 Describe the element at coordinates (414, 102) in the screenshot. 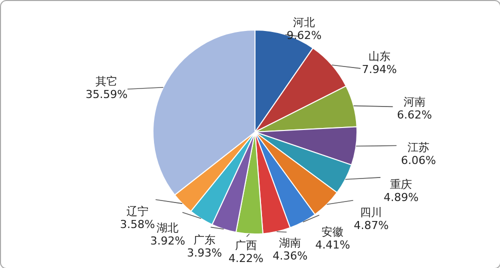

I see `slice-label: 河南` at that location.